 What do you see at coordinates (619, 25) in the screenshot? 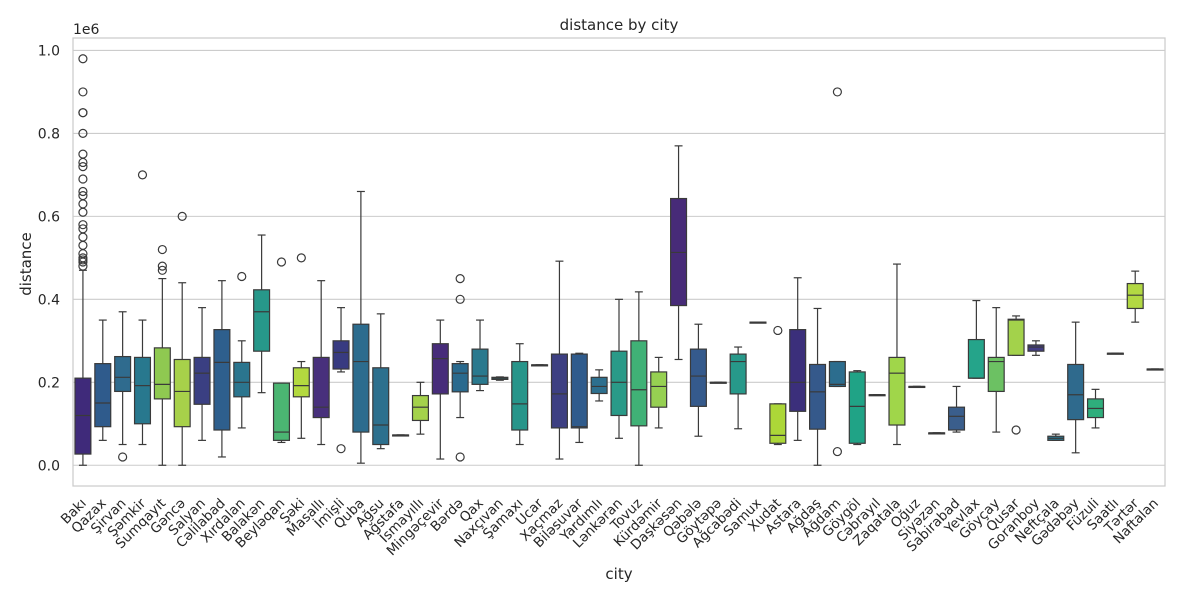
I see `chart-title: distance by city` at bounding box center [619, 25].